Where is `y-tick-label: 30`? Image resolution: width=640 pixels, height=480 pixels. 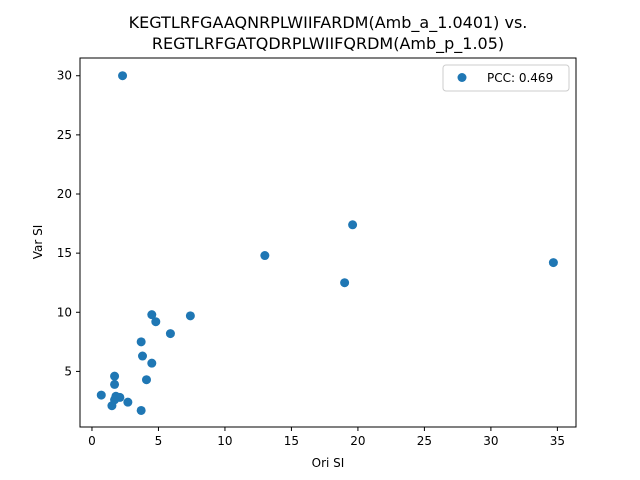 y-tick-label: 30 is located at coordinates (64, 76).